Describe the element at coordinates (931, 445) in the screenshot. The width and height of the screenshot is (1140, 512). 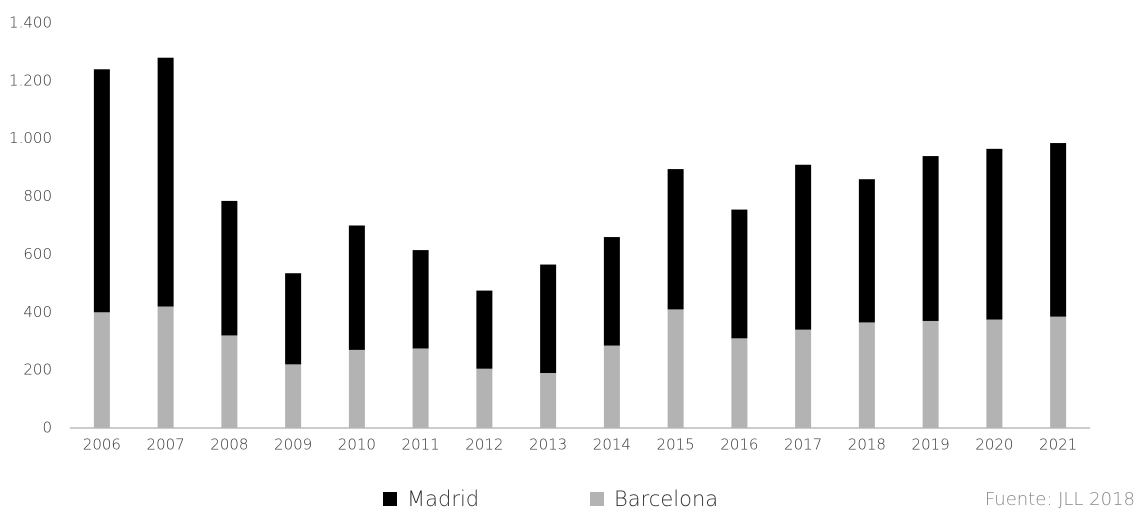
I see `x-tick-label: 2019` at that location.